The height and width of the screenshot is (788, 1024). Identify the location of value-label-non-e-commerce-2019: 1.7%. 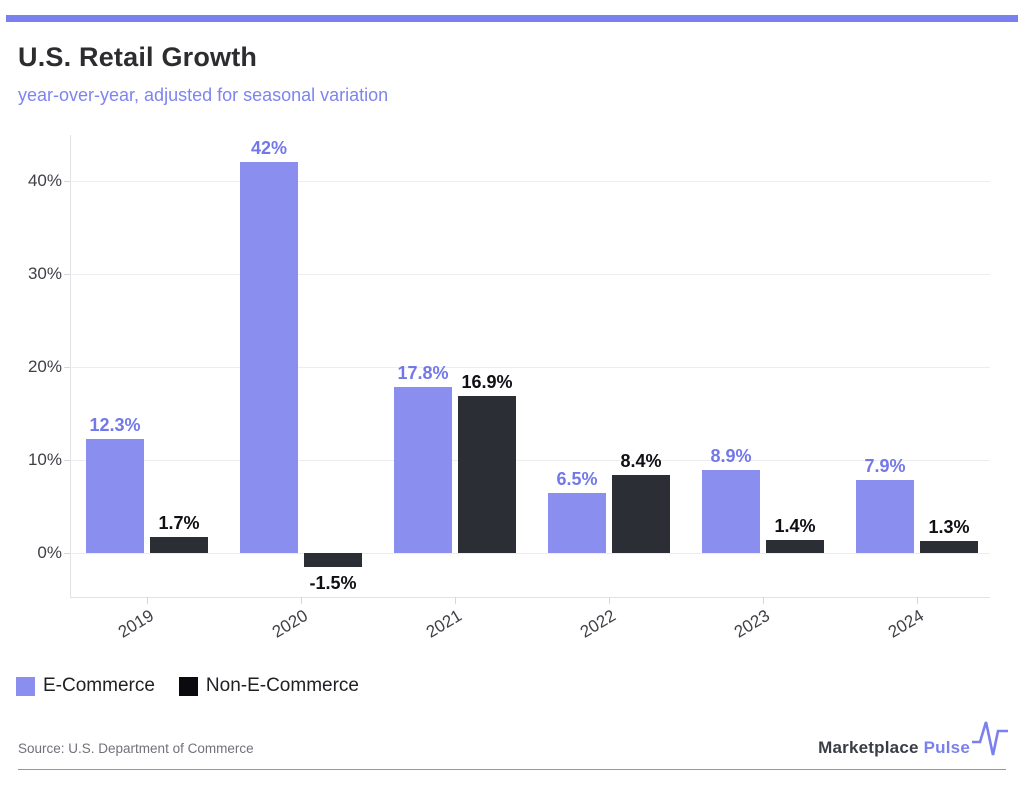
(179, 523).